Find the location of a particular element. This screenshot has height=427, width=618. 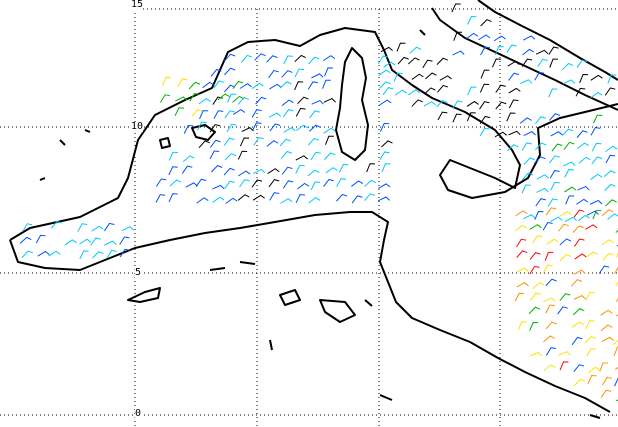

island-corsica-sardinia is located at coordinates (352, 104).